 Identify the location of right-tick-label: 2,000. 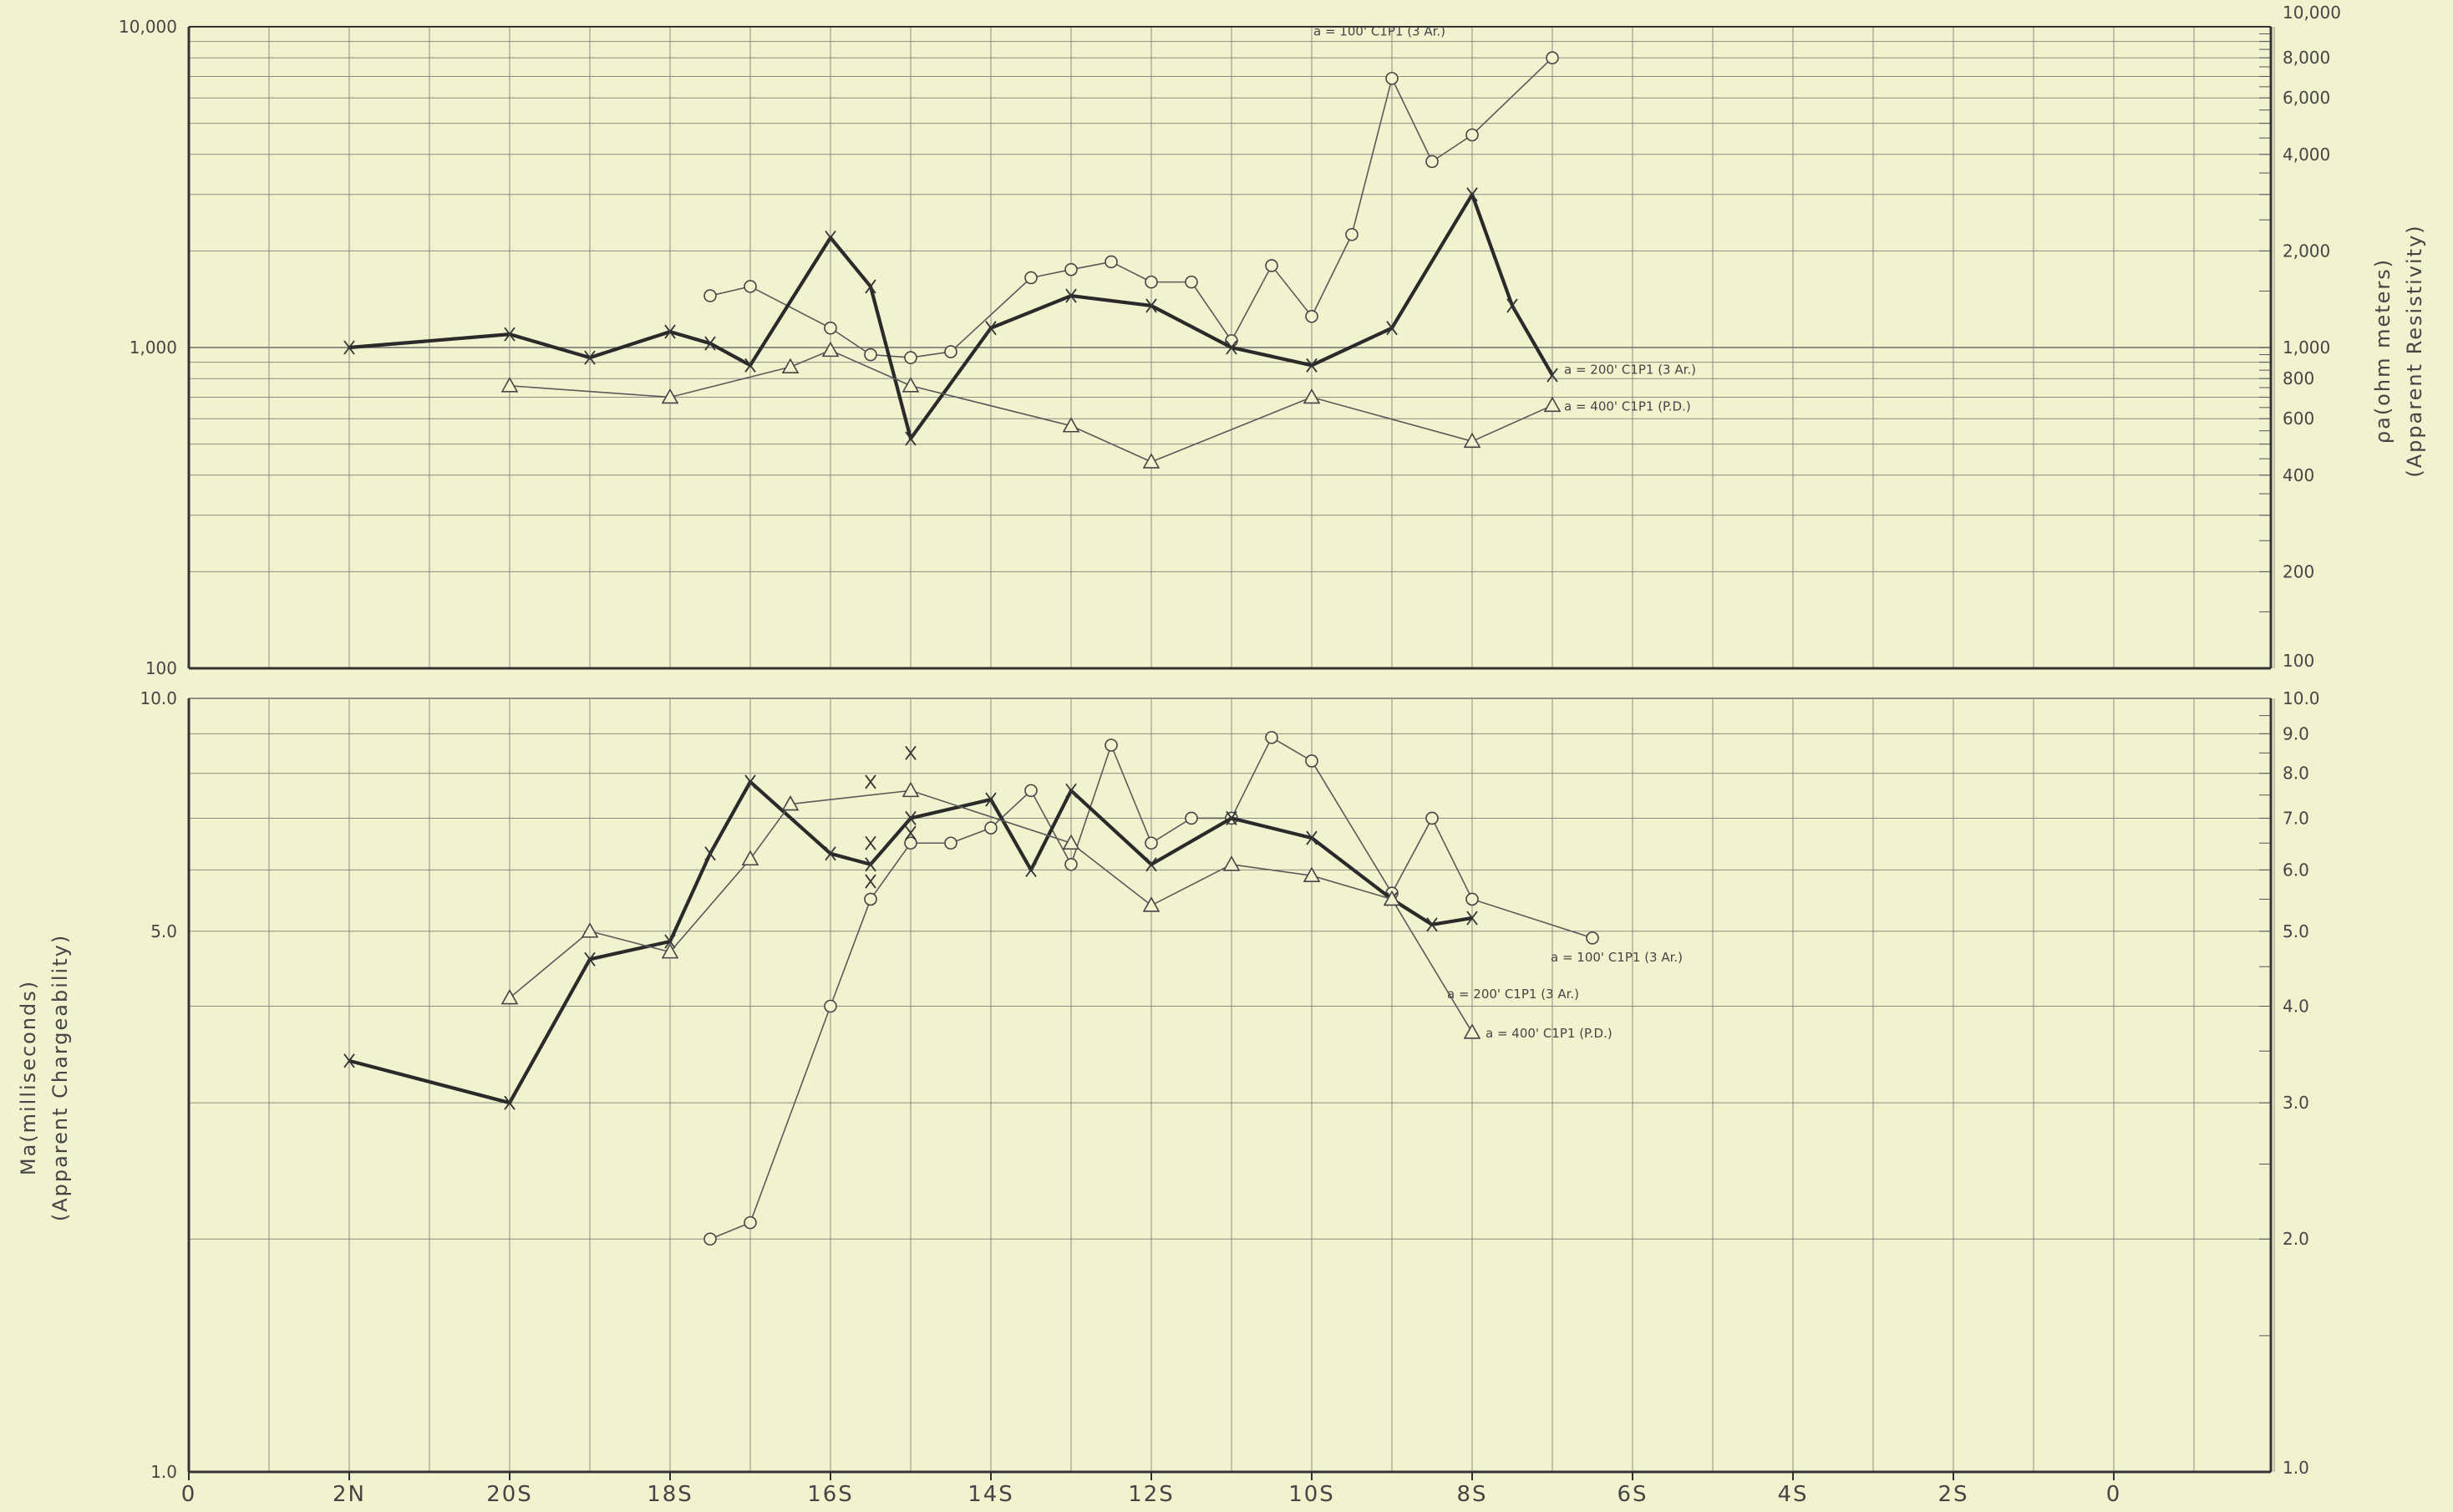
(2306, 251).